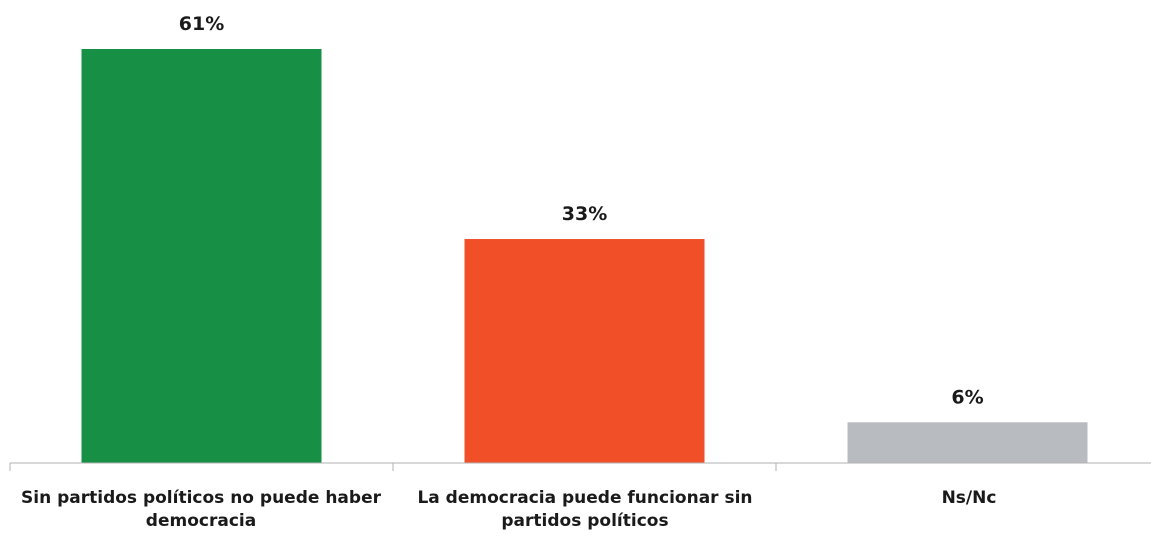 The width and height of the screenshot is (1151, 544). Describe the element at coordinates (393, 467) in the screenshot. I see `x-axis-ticks` at that location.